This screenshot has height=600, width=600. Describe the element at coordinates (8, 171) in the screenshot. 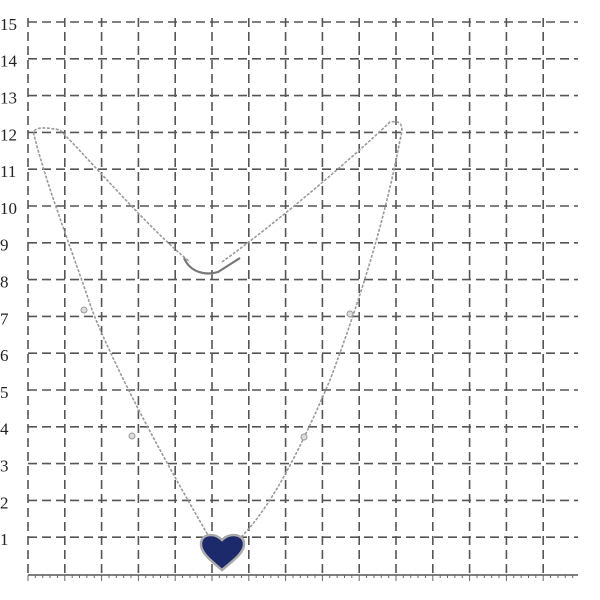

I see `scale-label: 11` at that location.